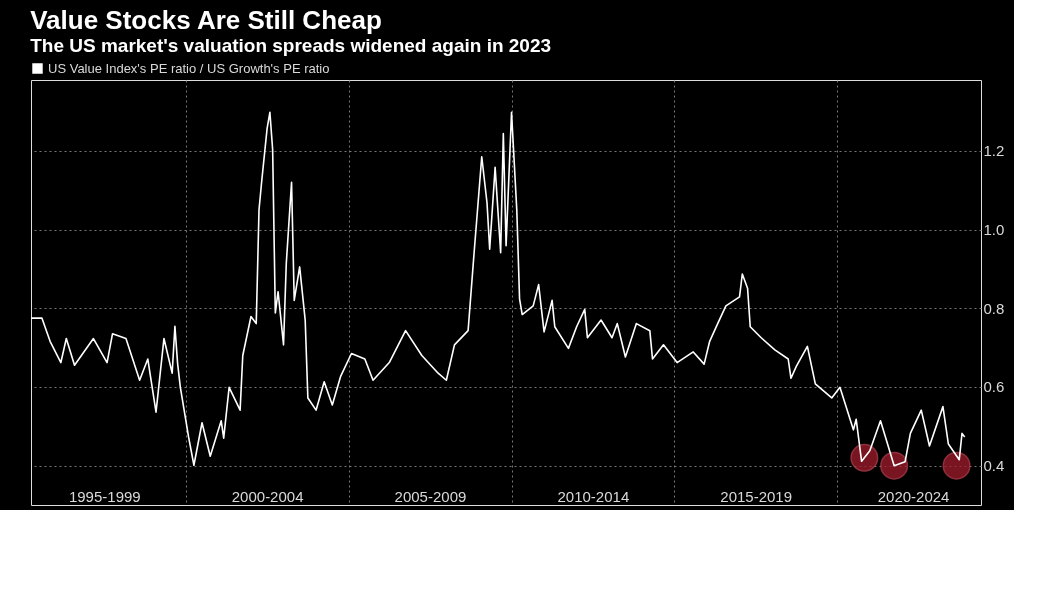 The width and height of the screenshot is (1061, 598). Describe the element at coordinates (994, 308) in the screenshot. I see `y-tick-label: 0.8` at that location.